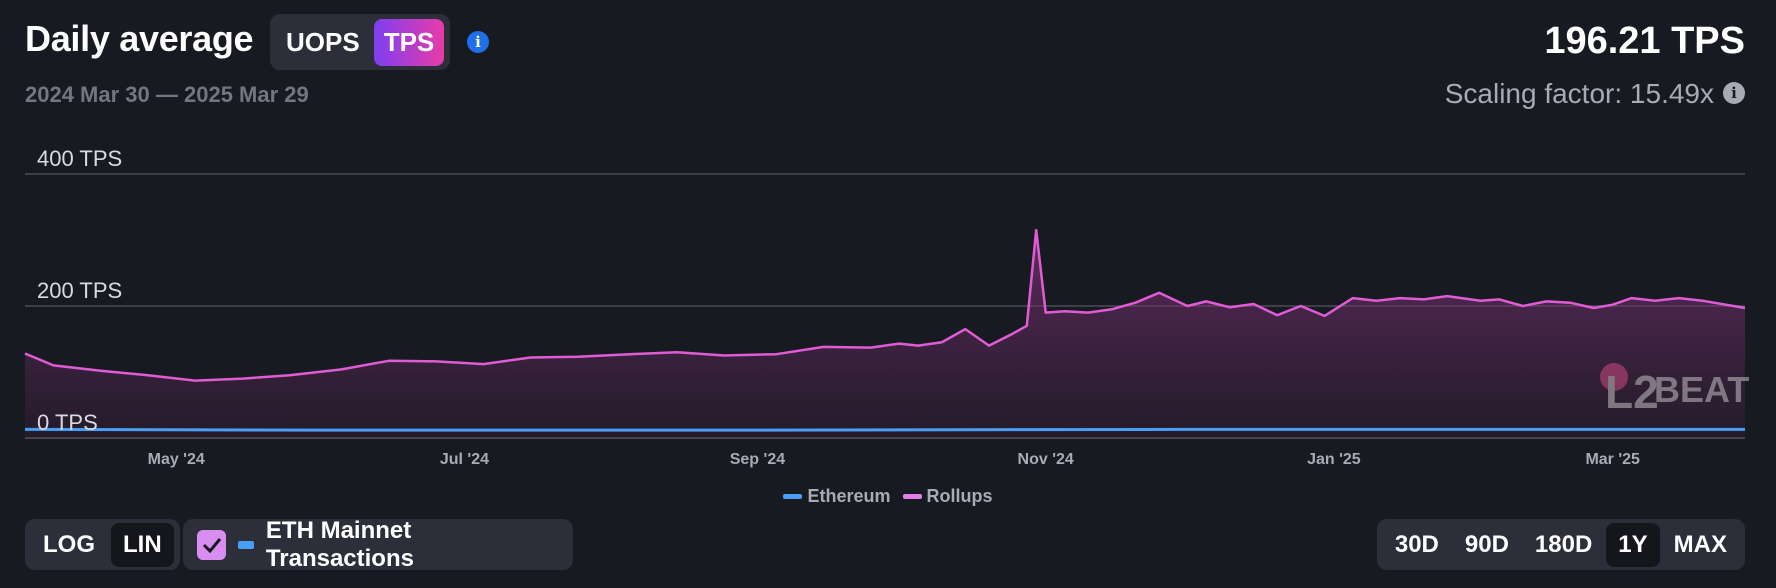  What do you see at coordinates (478, 42) in the screenshot?
I see `info-icon: i` at bounding box center [478, 42].